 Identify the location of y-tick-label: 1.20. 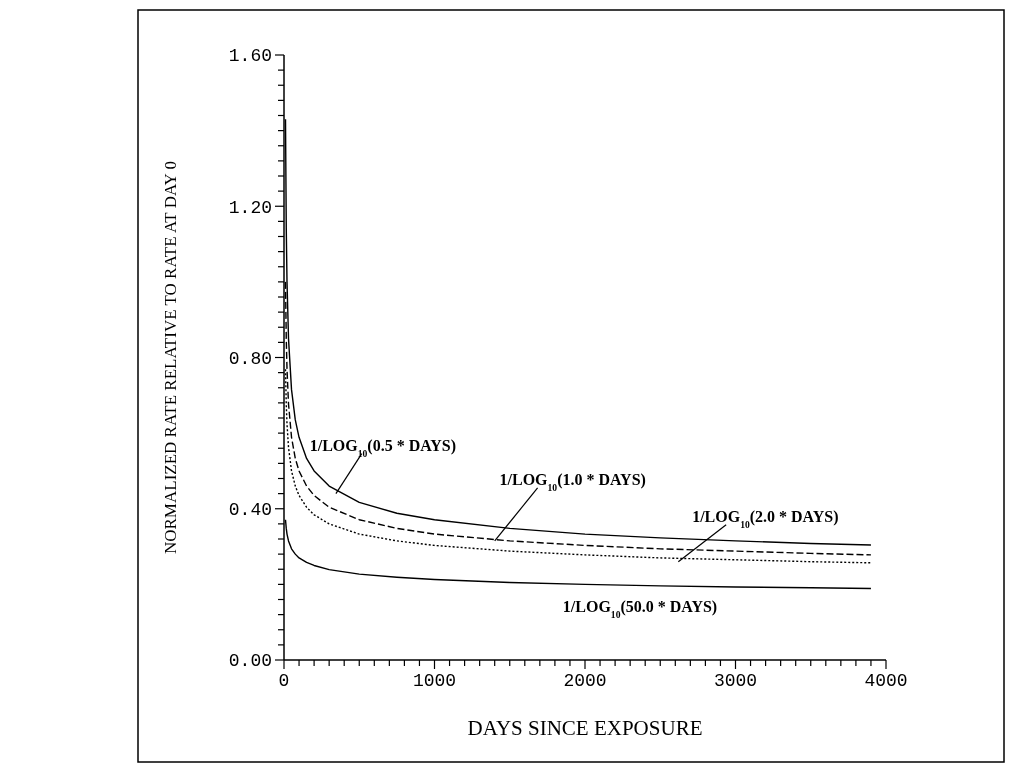
(250, 207).